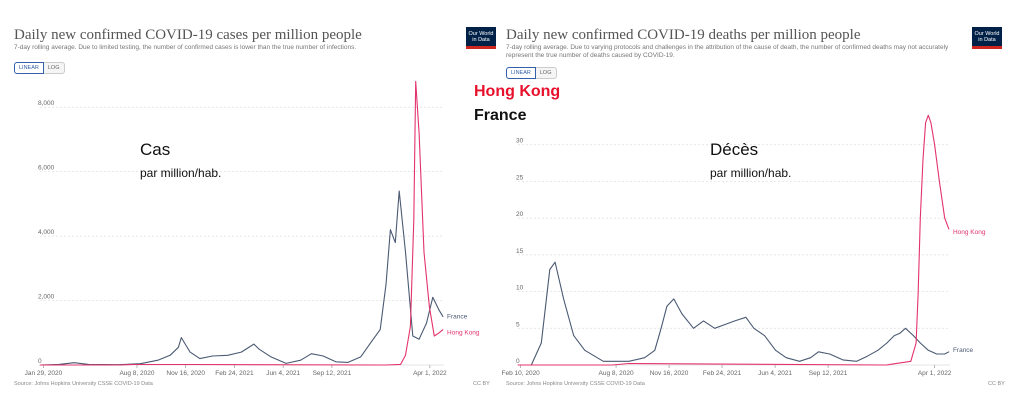 This screenshot has height=402, width=1024. I want to click on x-tick-label: Nov 16, 2020, so click(185, 373).